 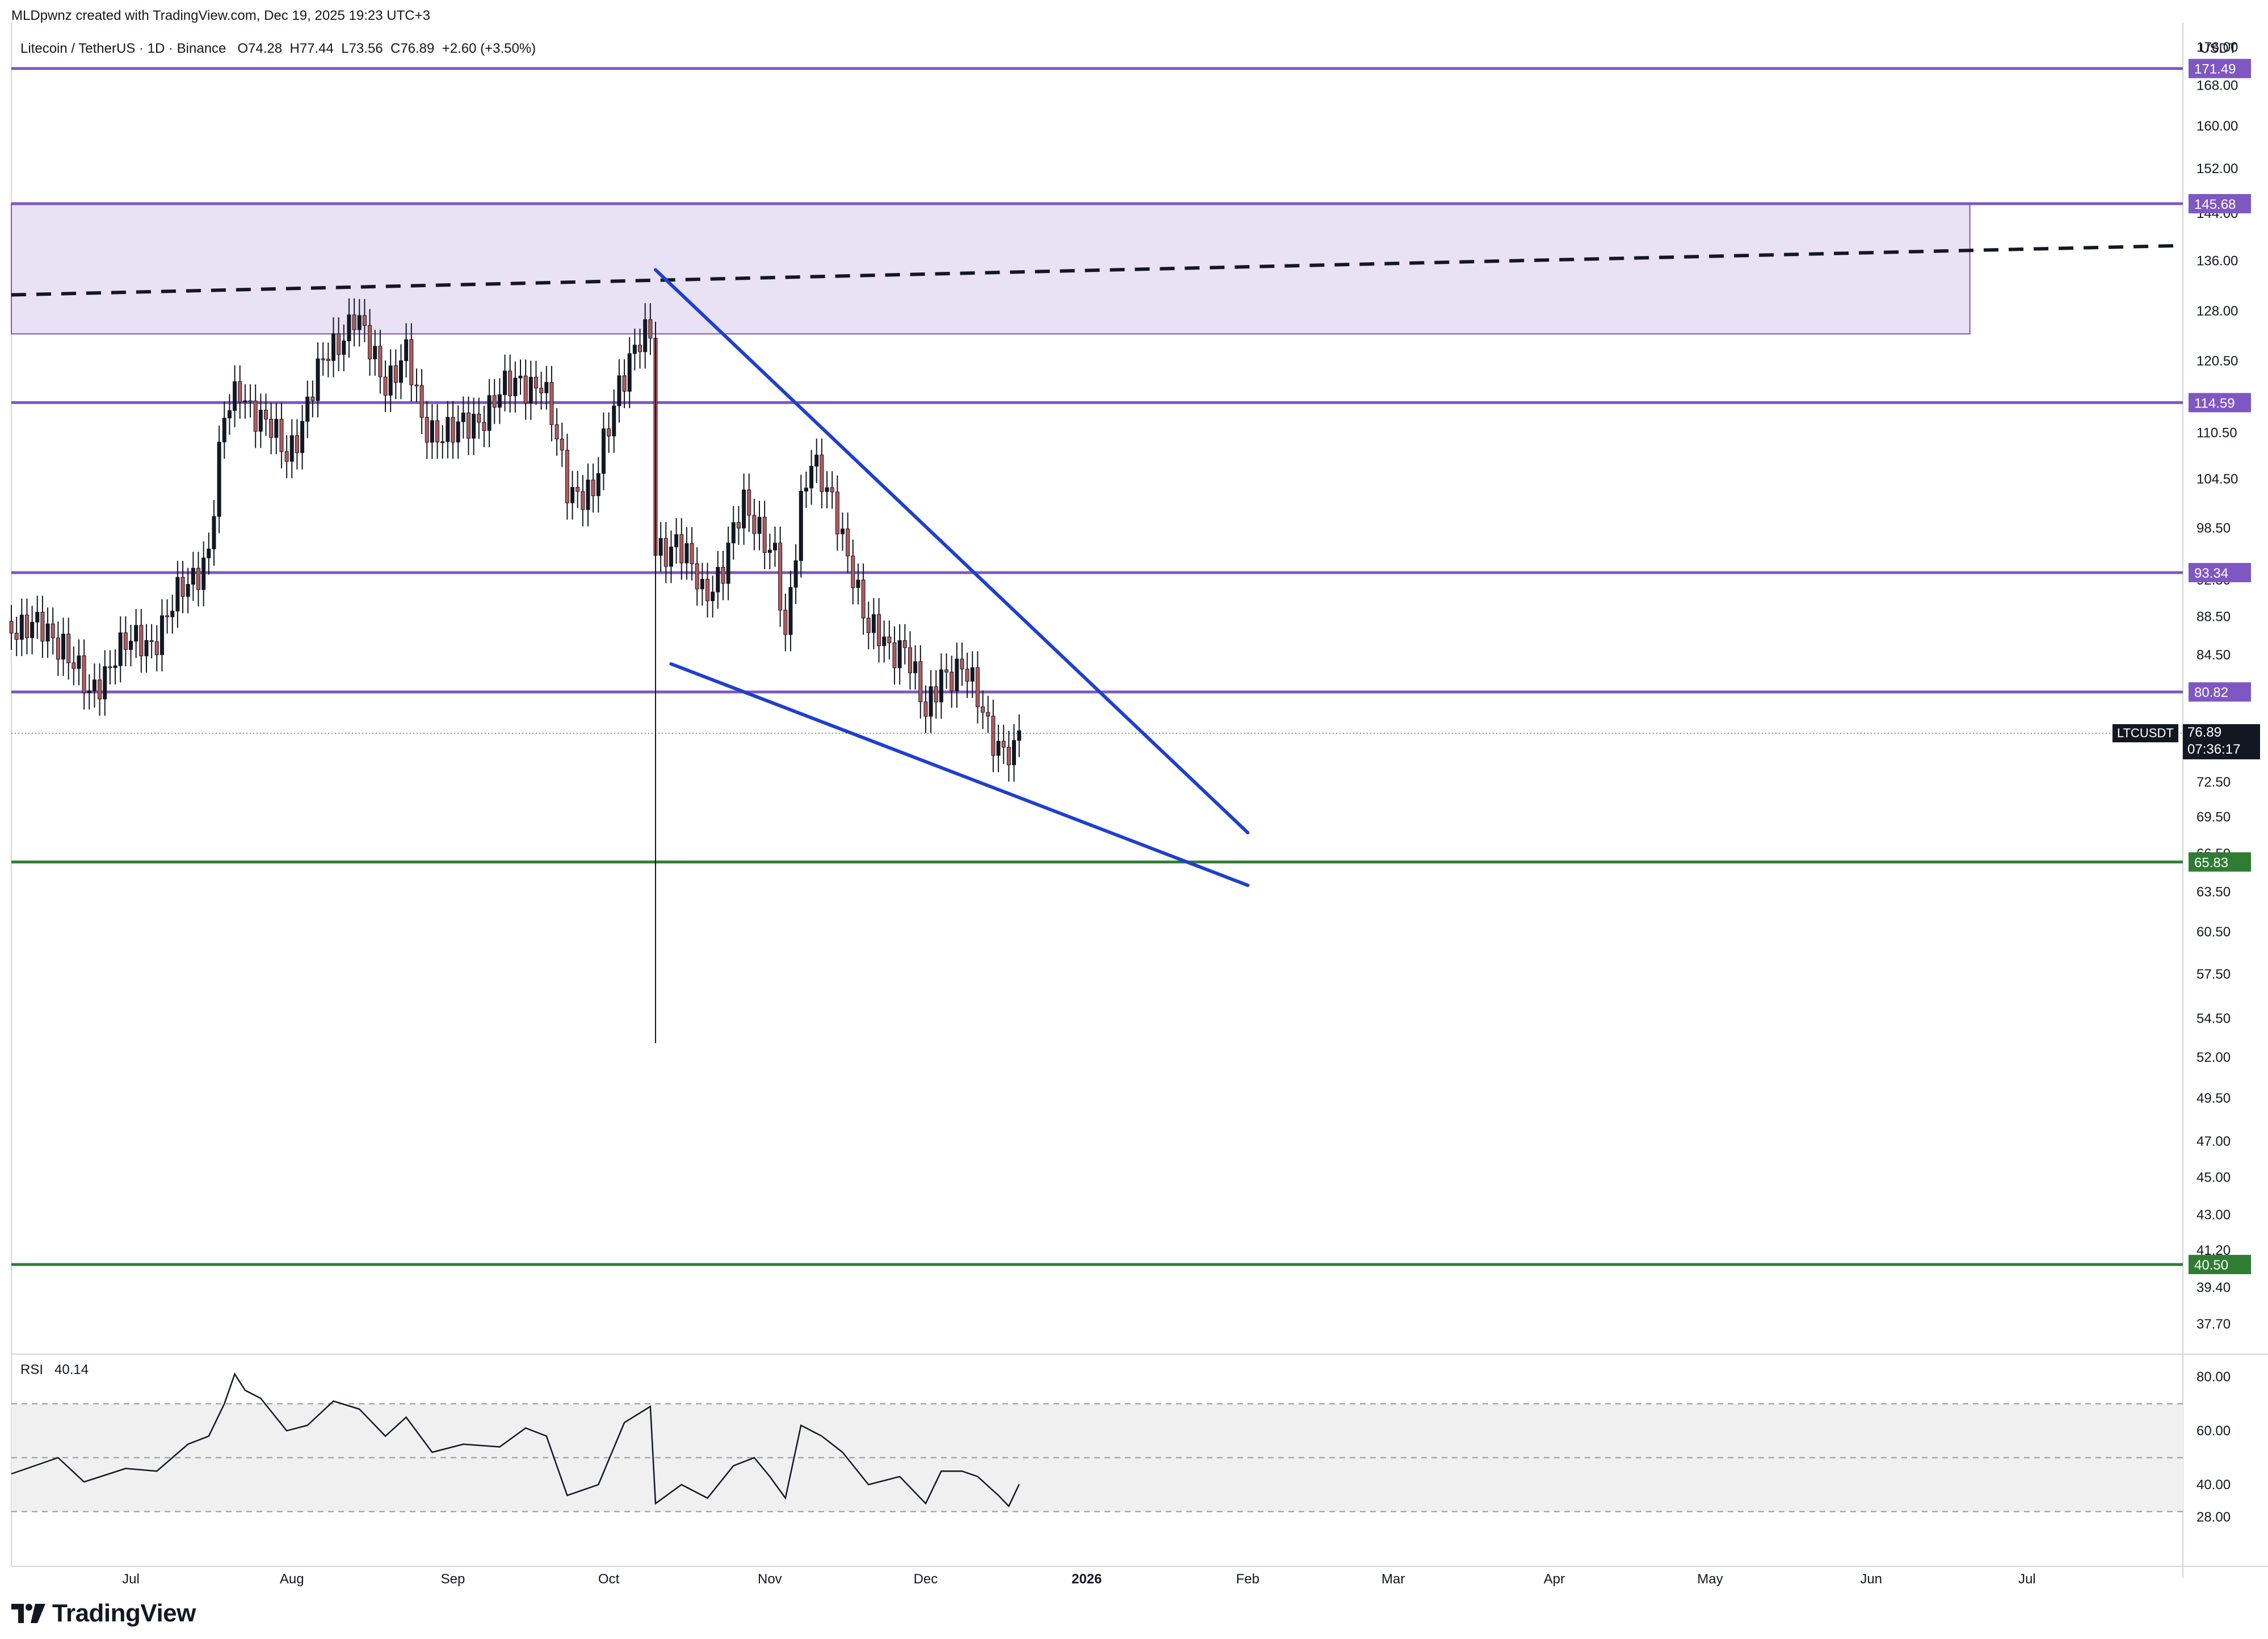 What do you see at coordinates (412, 48) in the screenshot?
I see `ohlc-close: C76.89` at bounding box center [412, 48].